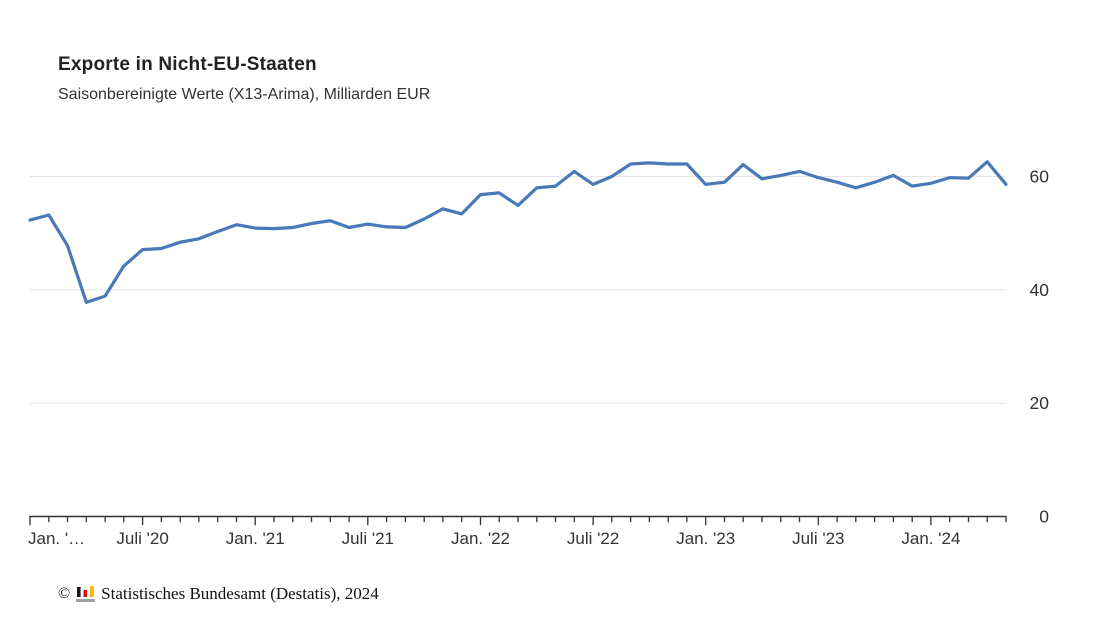 The image size is (1108, 624). Describe the element at coordinates (79, 592) in the screenshot. I see `logo-bar-black` at that location.